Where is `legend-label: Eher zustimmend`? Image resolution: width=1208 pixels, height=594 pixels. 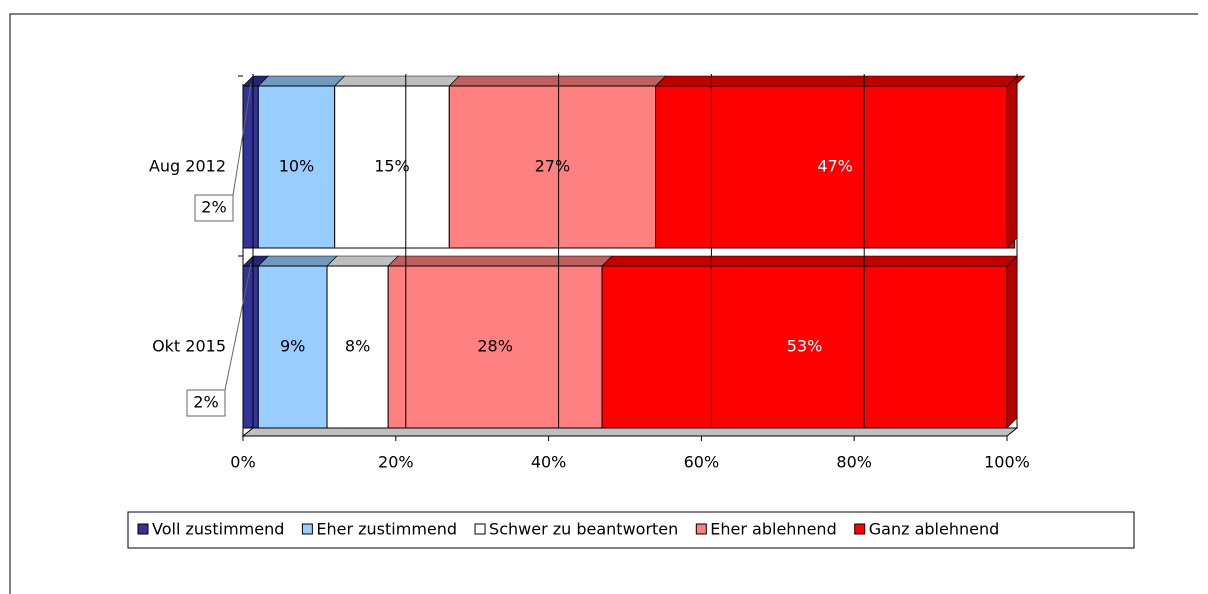 legend-label: Eher zustimmend is located at coordinates (386, 529).